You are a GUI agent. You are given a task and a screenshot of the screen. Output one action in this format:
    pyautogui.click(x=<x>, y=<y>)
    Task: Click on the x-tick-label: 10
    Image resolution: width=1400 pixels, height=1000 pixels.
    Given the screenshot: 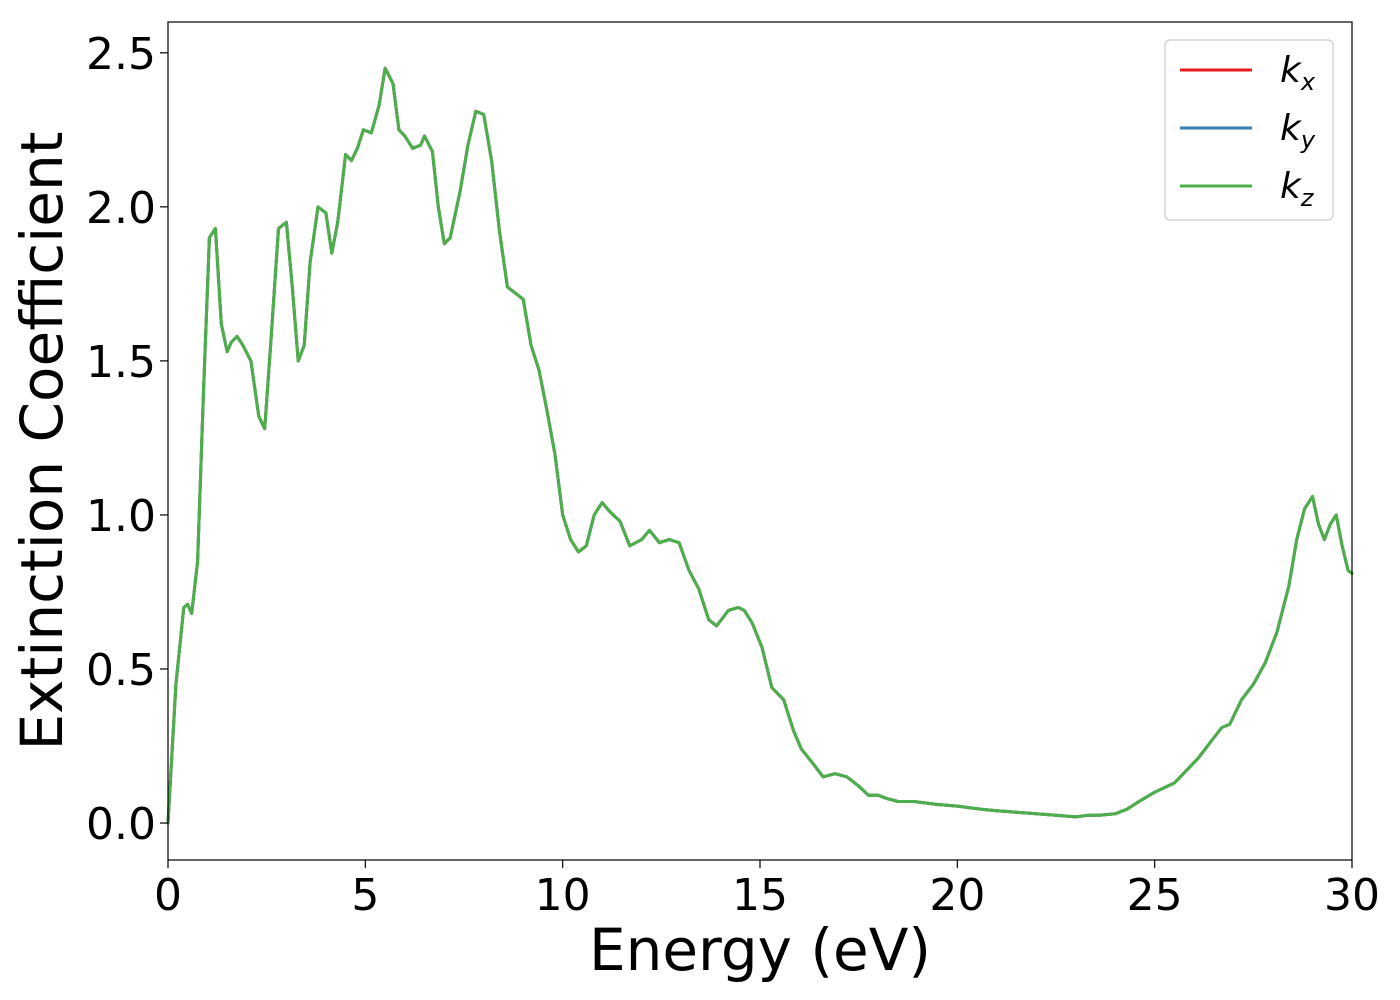 What is the action you would take?
    pyautogui.click(x=563, y=895)
    